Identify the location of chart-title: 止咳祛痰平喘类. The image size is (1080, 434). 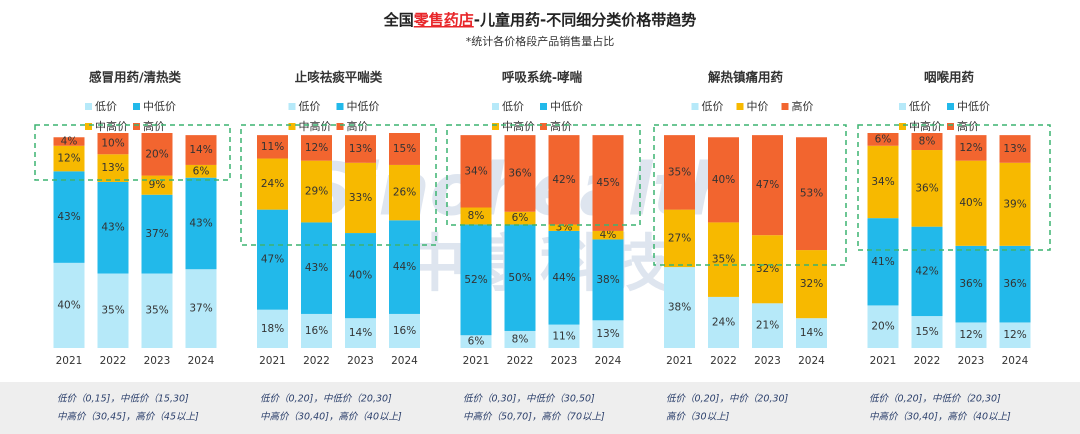
(339, 77).